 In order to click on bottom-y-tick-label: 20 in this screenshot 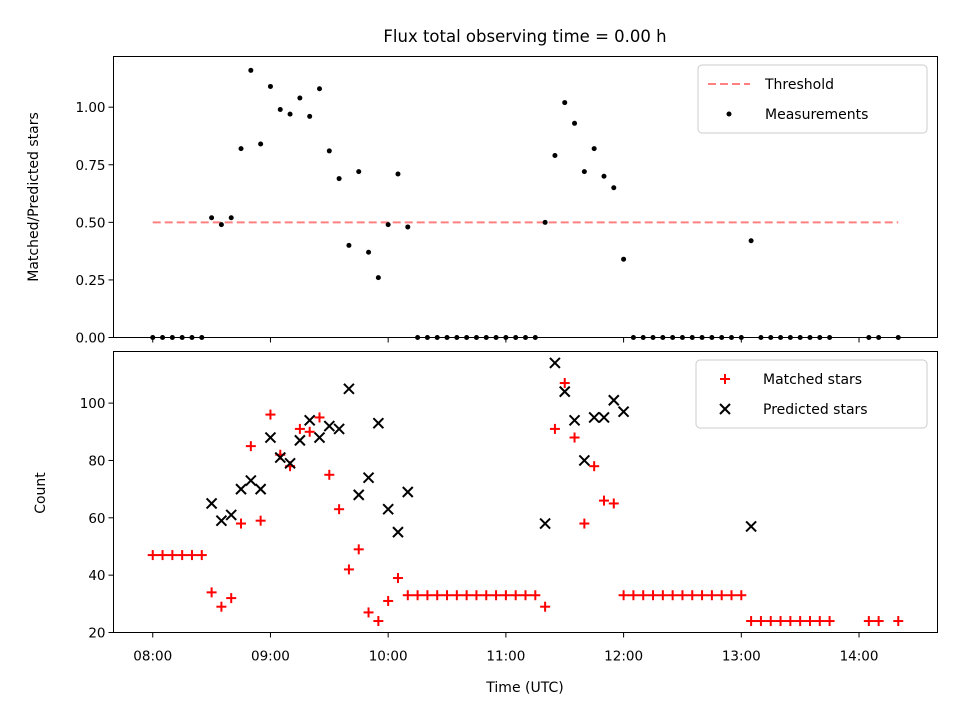, I will do `click(96, 634)`.